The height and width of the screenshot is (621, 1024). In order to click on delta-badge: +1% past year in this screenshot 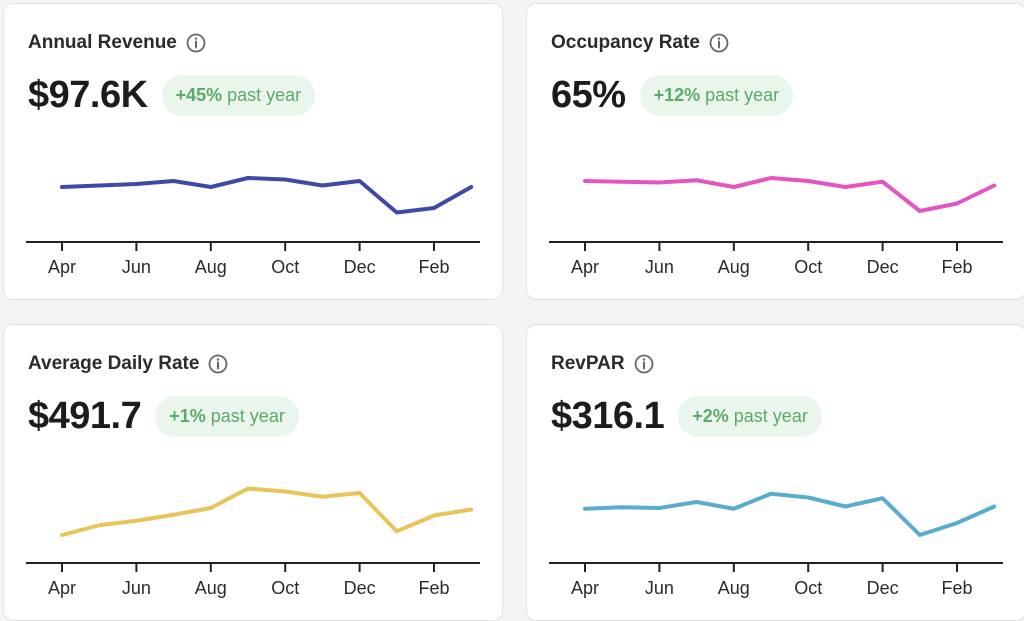, I will do `click(227, 416)`.